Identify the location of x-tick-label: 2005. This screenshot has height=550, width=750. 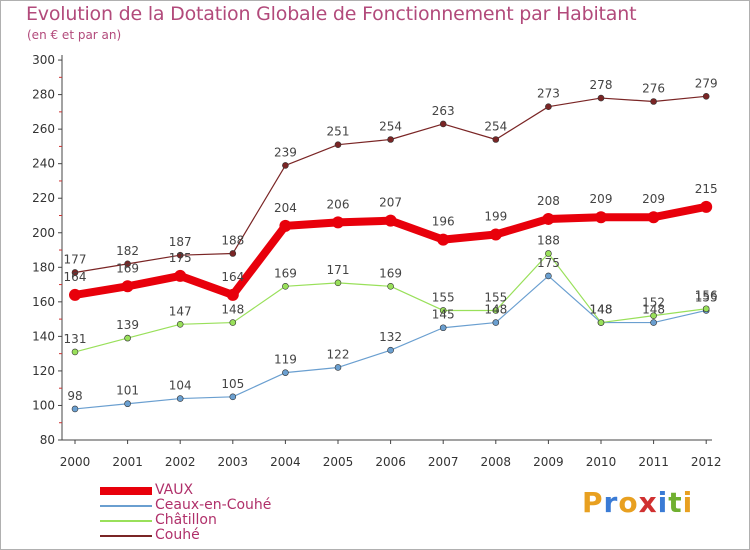
(338, 462).